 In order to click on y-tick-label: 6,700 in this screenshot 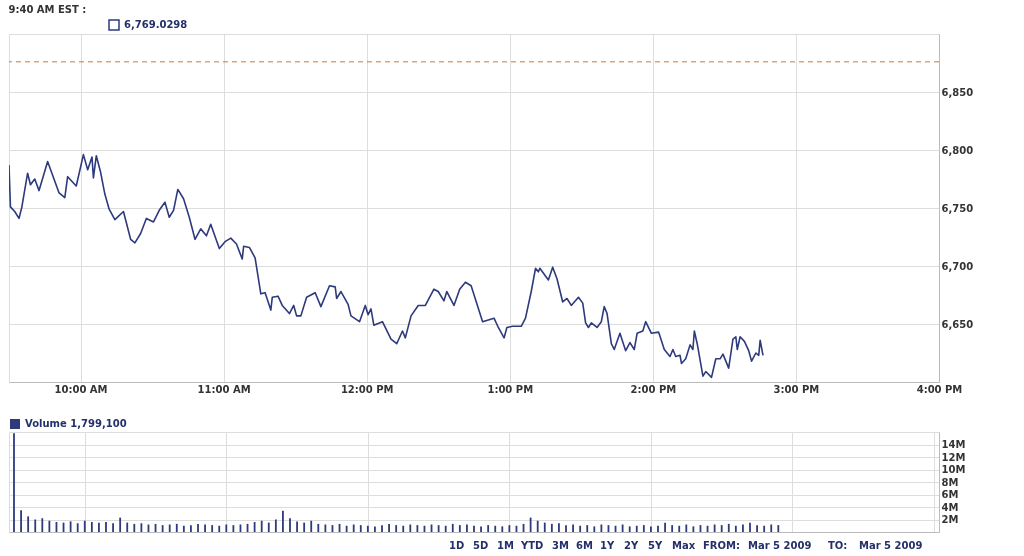, I will do `click(957, 266)`.